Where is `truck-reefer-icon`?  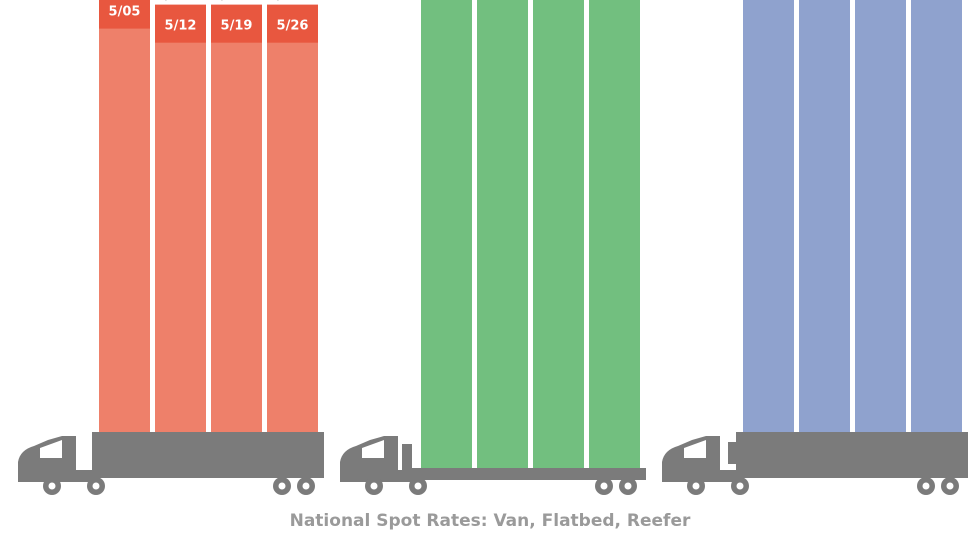 truck-reefer-icon is located at coordinates (815, 463).